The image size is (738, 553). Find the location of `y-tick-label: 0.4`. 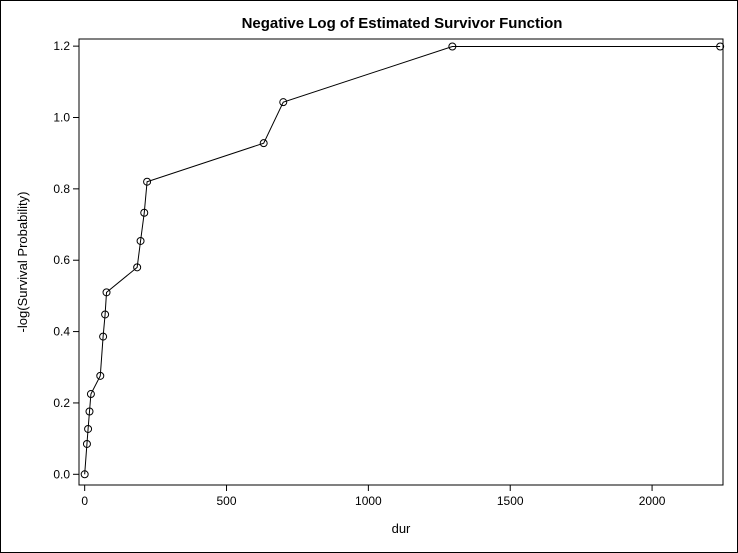

y-tick-label: 0.4 is located at coordinates (61, 332).